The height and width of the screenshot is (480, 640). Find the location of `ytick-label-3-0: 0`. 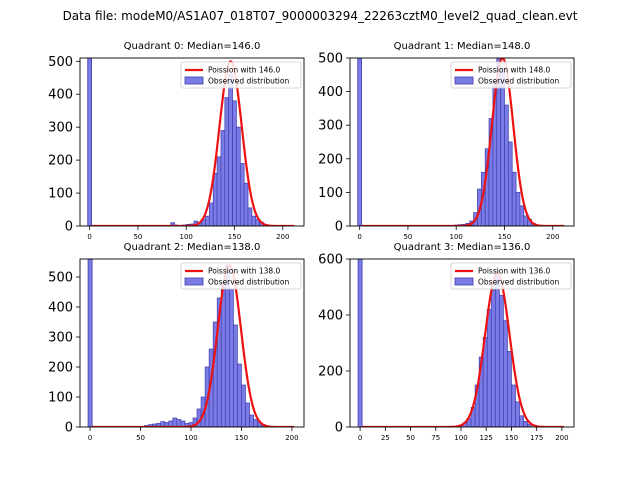

ytick-label-3-0: 0 is located at coordinates (339, 428).